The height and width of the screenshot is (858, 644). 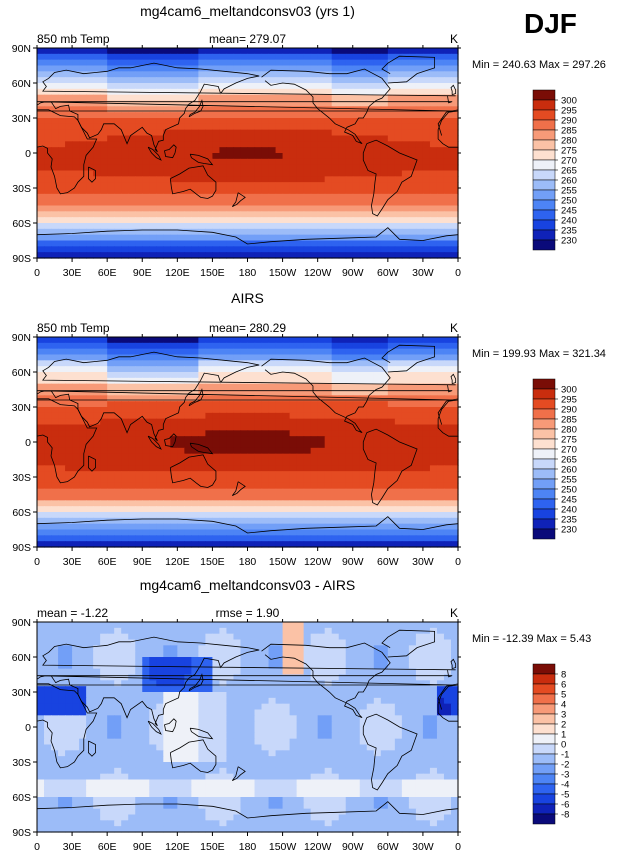 What do you see at coordinates (569, 181) in the screenshot?
I see `colorbar-label: 260` at bounding box center [569, 181].